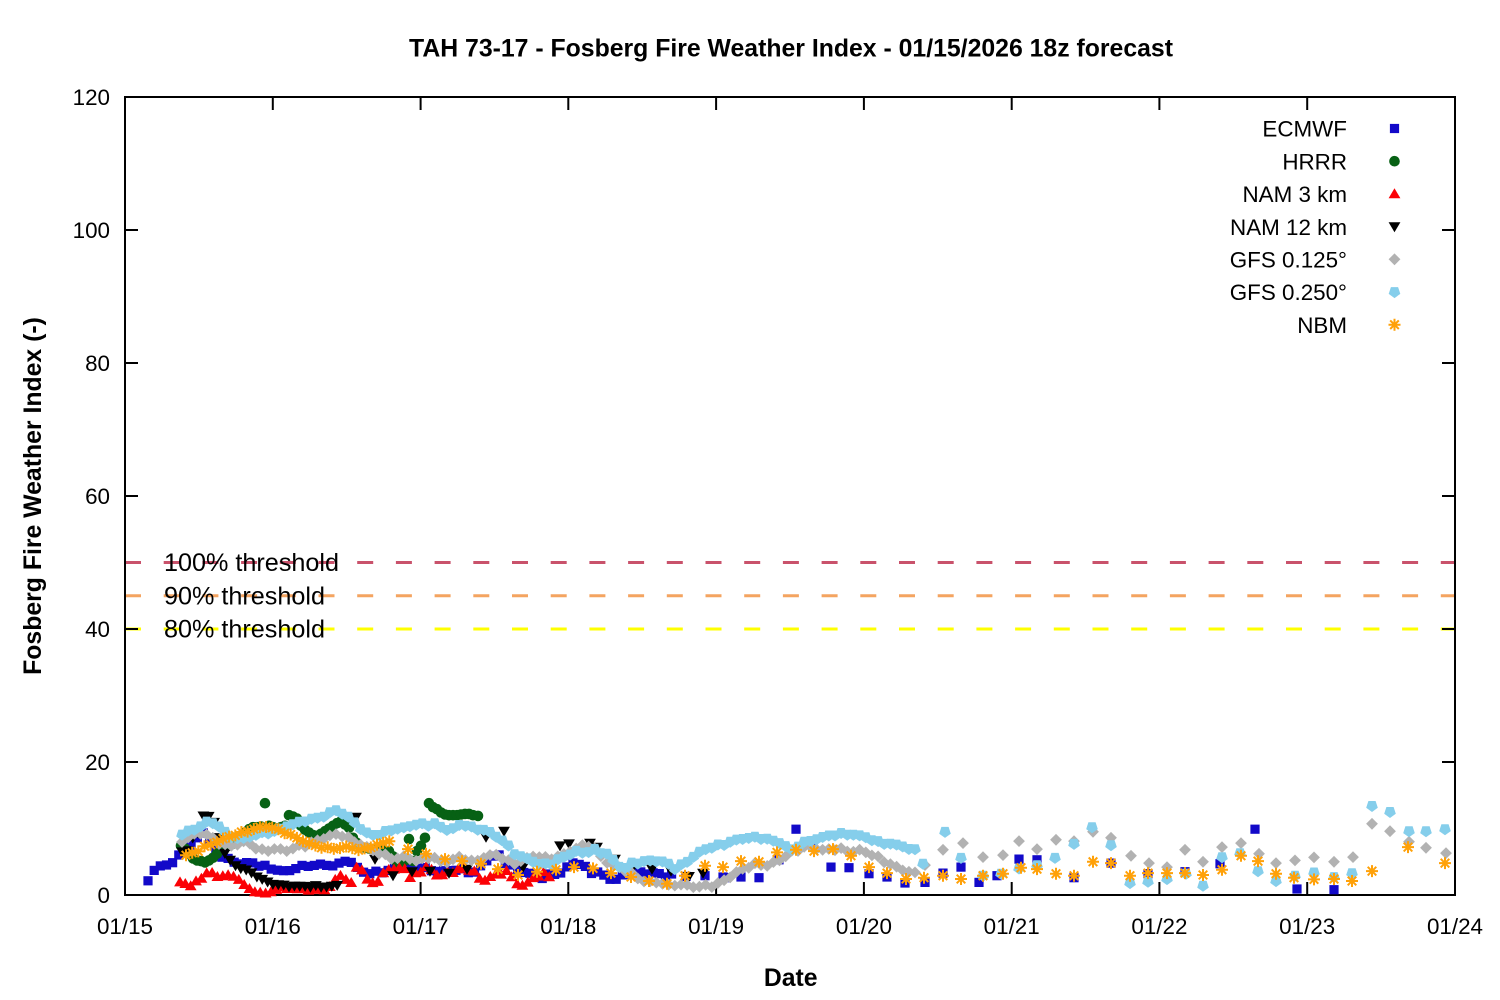  I want to click on svg-text: 40, so click(97, 629).